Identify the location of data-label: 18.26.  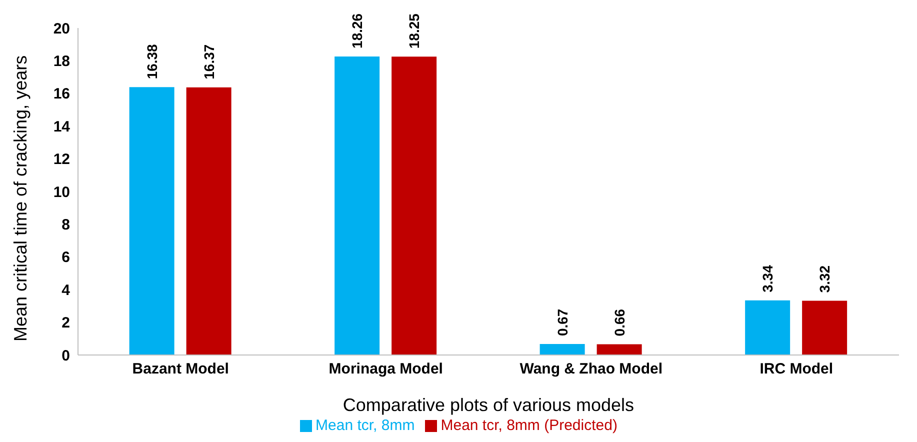
(357, 30).